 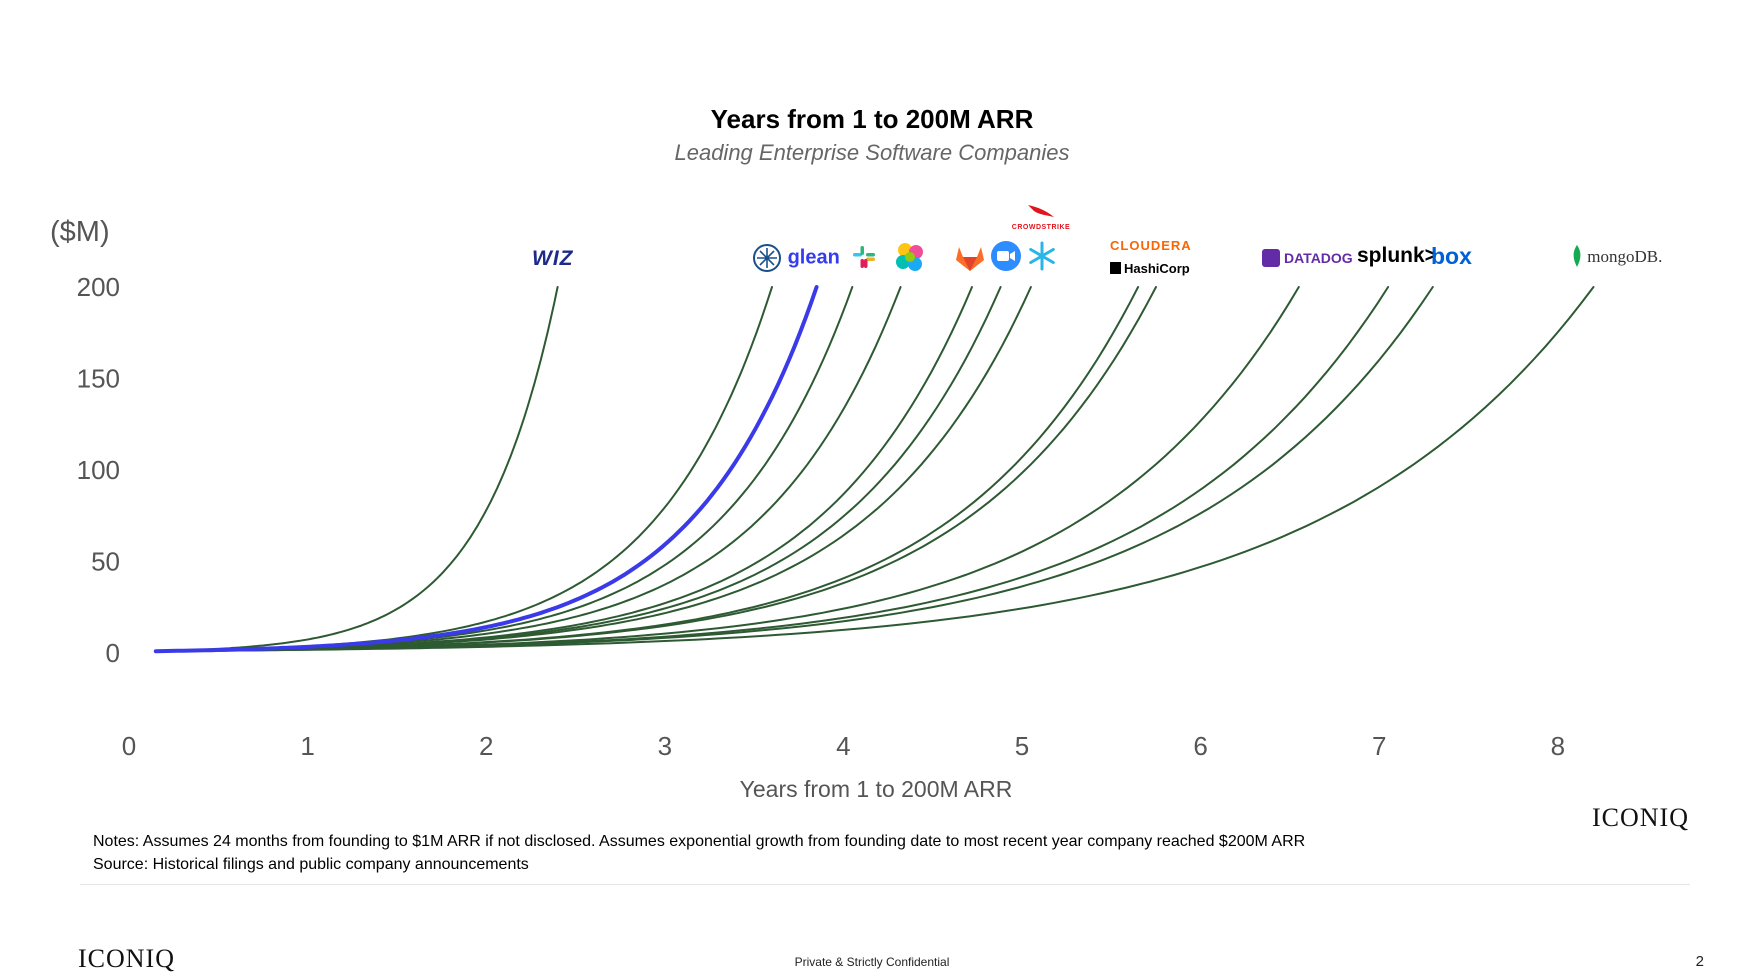 I want to click on y-tick-label: 200, so click(x=98, y=287).